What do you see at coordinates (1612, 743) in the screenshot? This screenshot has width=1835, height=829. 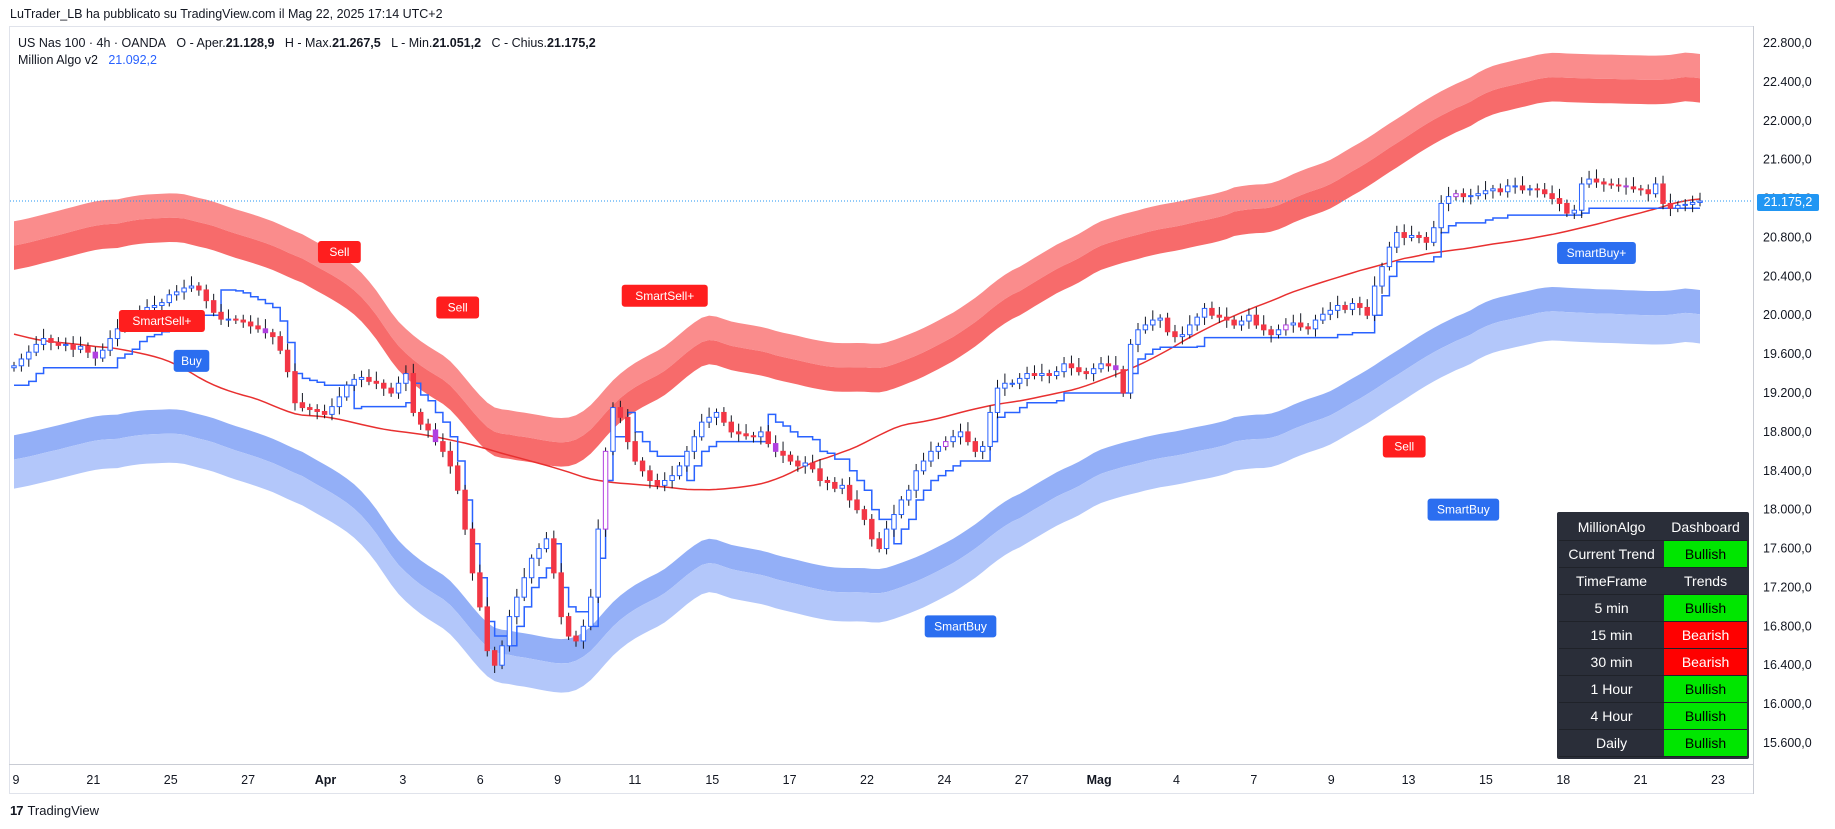 I see `timeframe-label: Daily` at bounding box center [1612, 743].